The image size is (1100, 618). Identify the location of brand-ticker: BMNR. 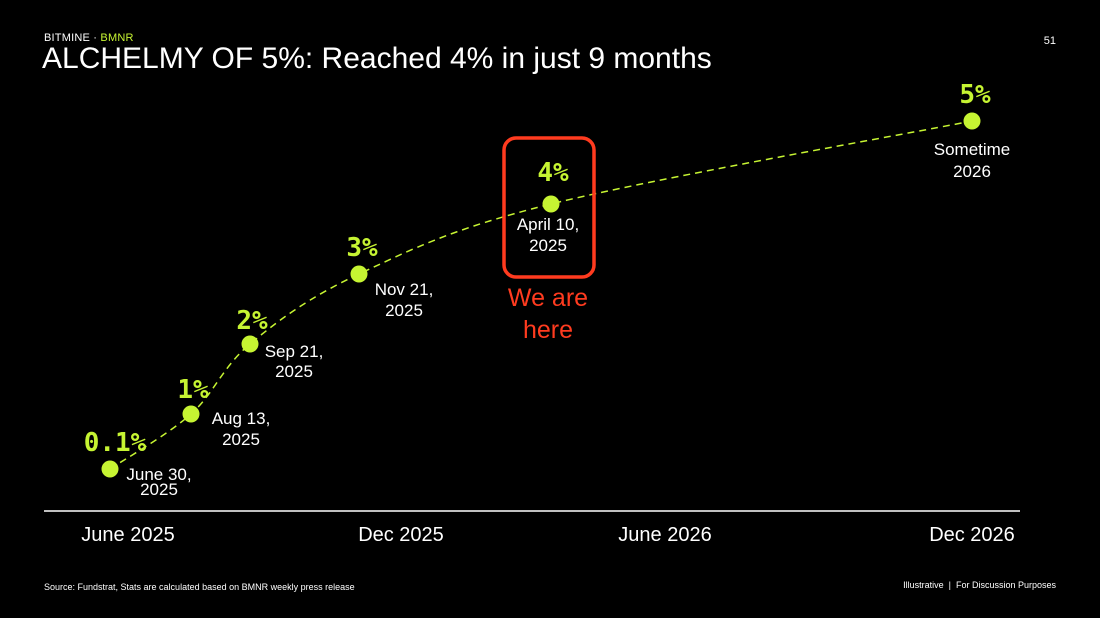
(117, 38).